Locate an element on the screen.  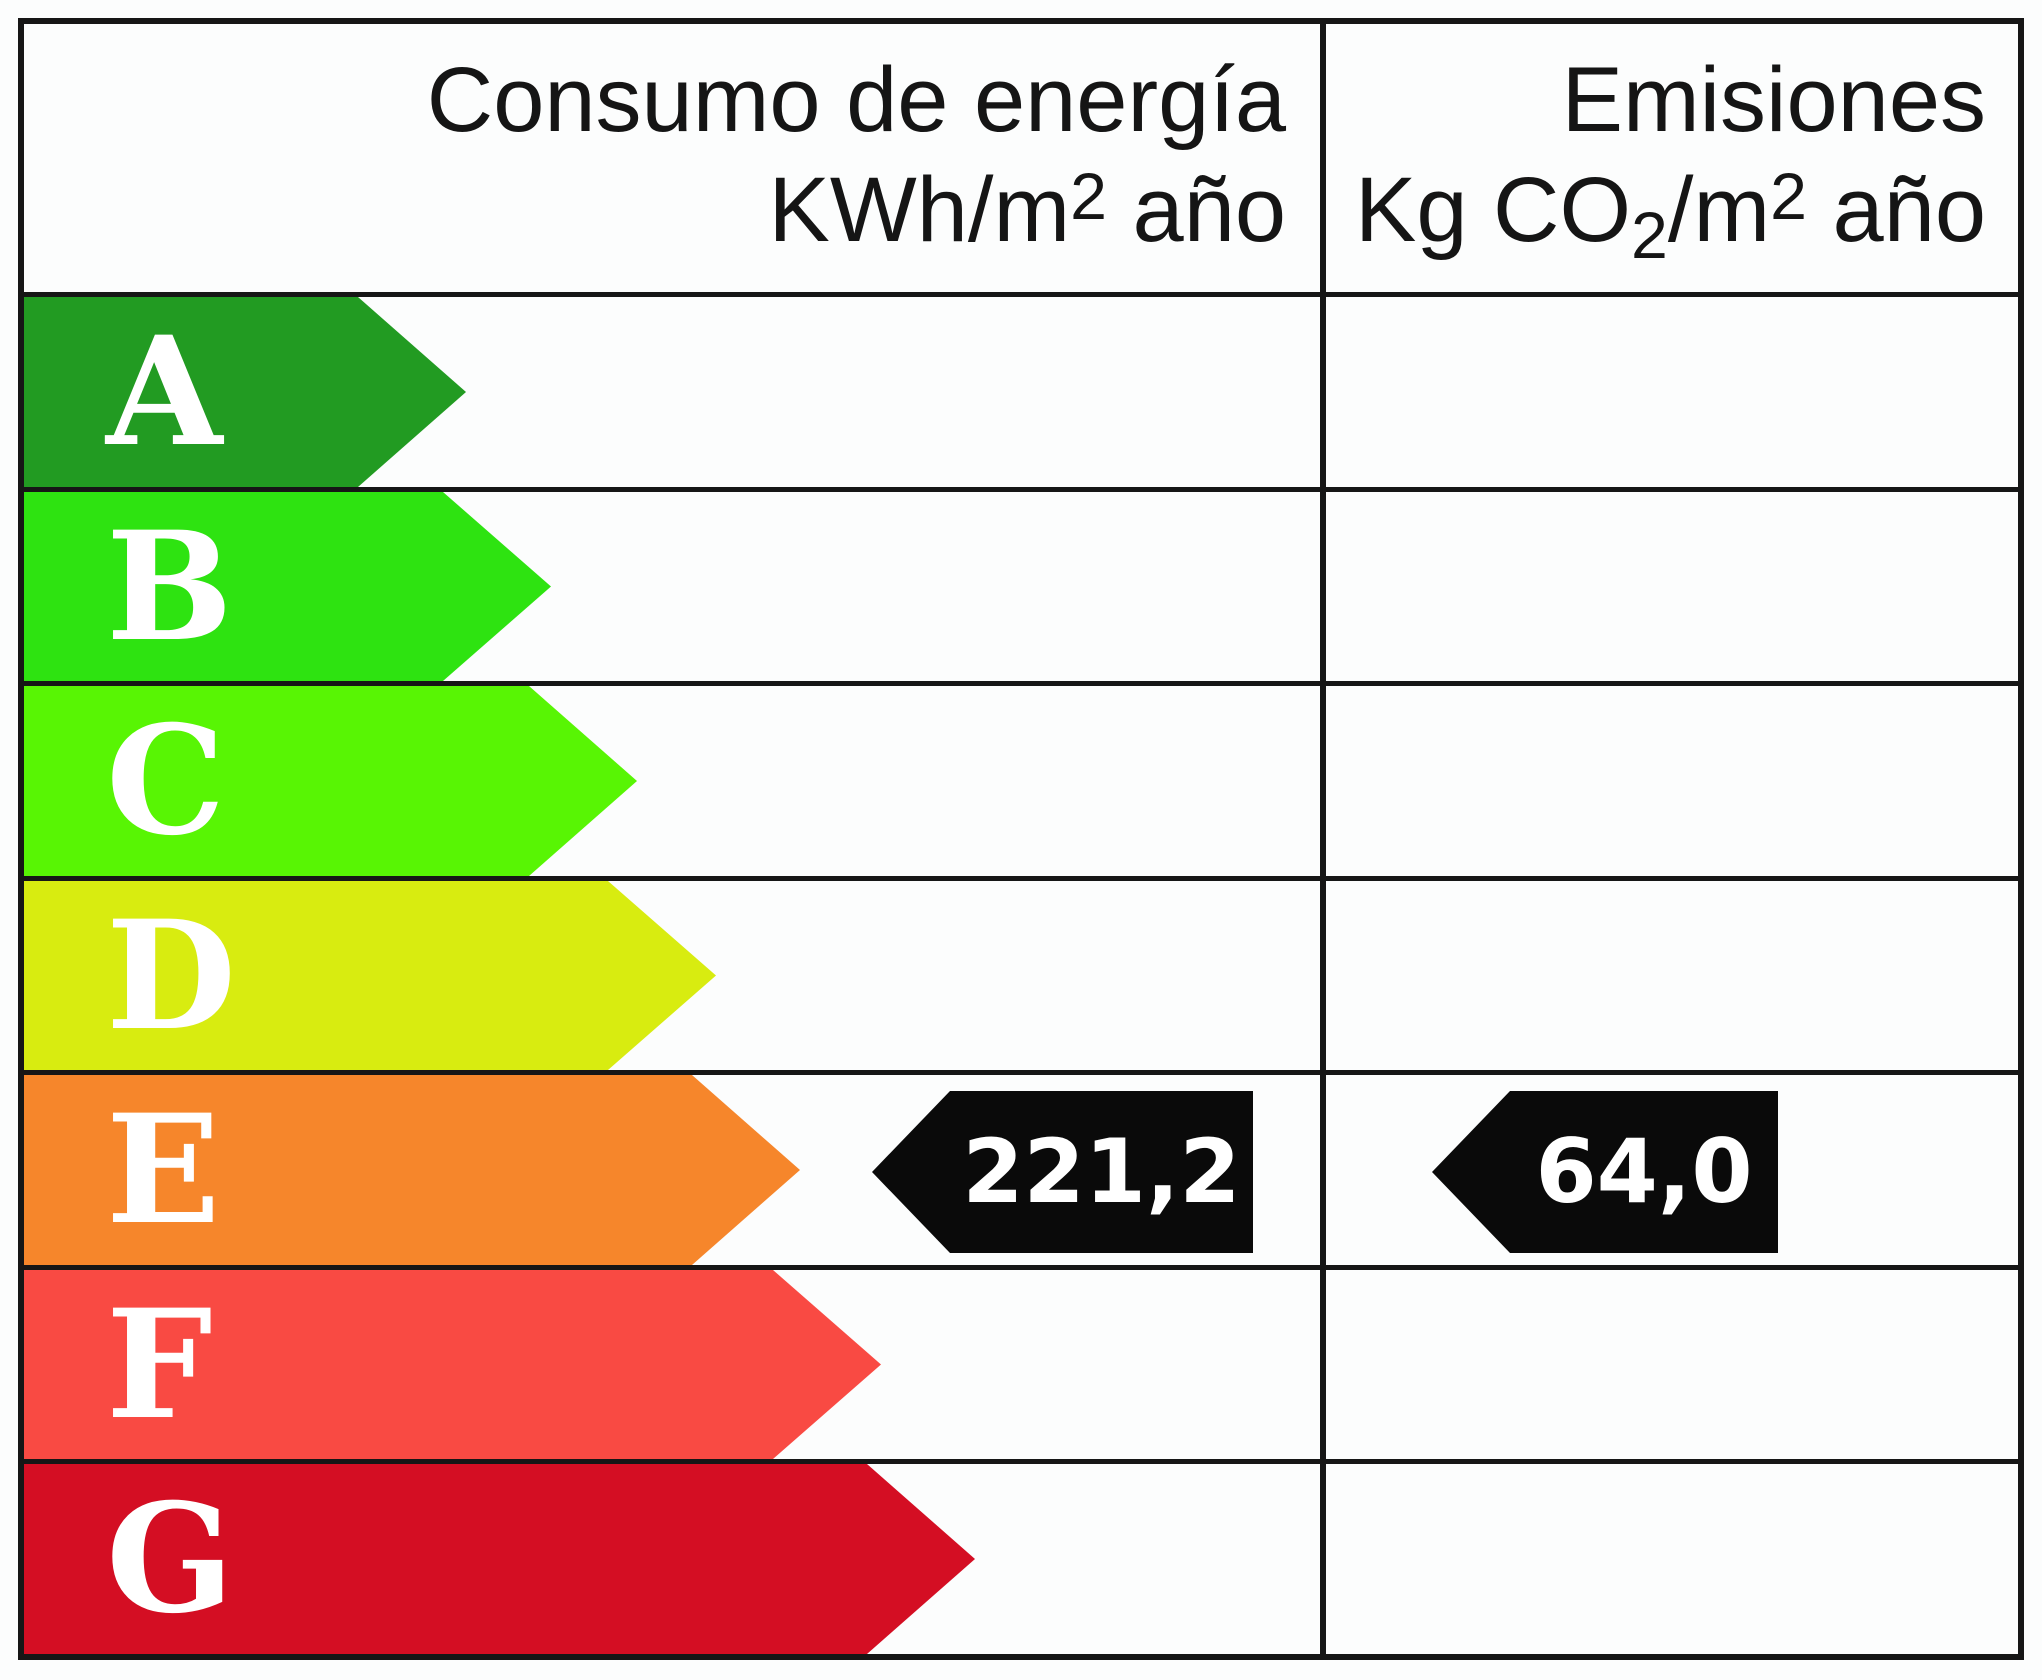
energy-column-header: Consumo de energía KWh/m2 año is located at coordinates (670, 155).